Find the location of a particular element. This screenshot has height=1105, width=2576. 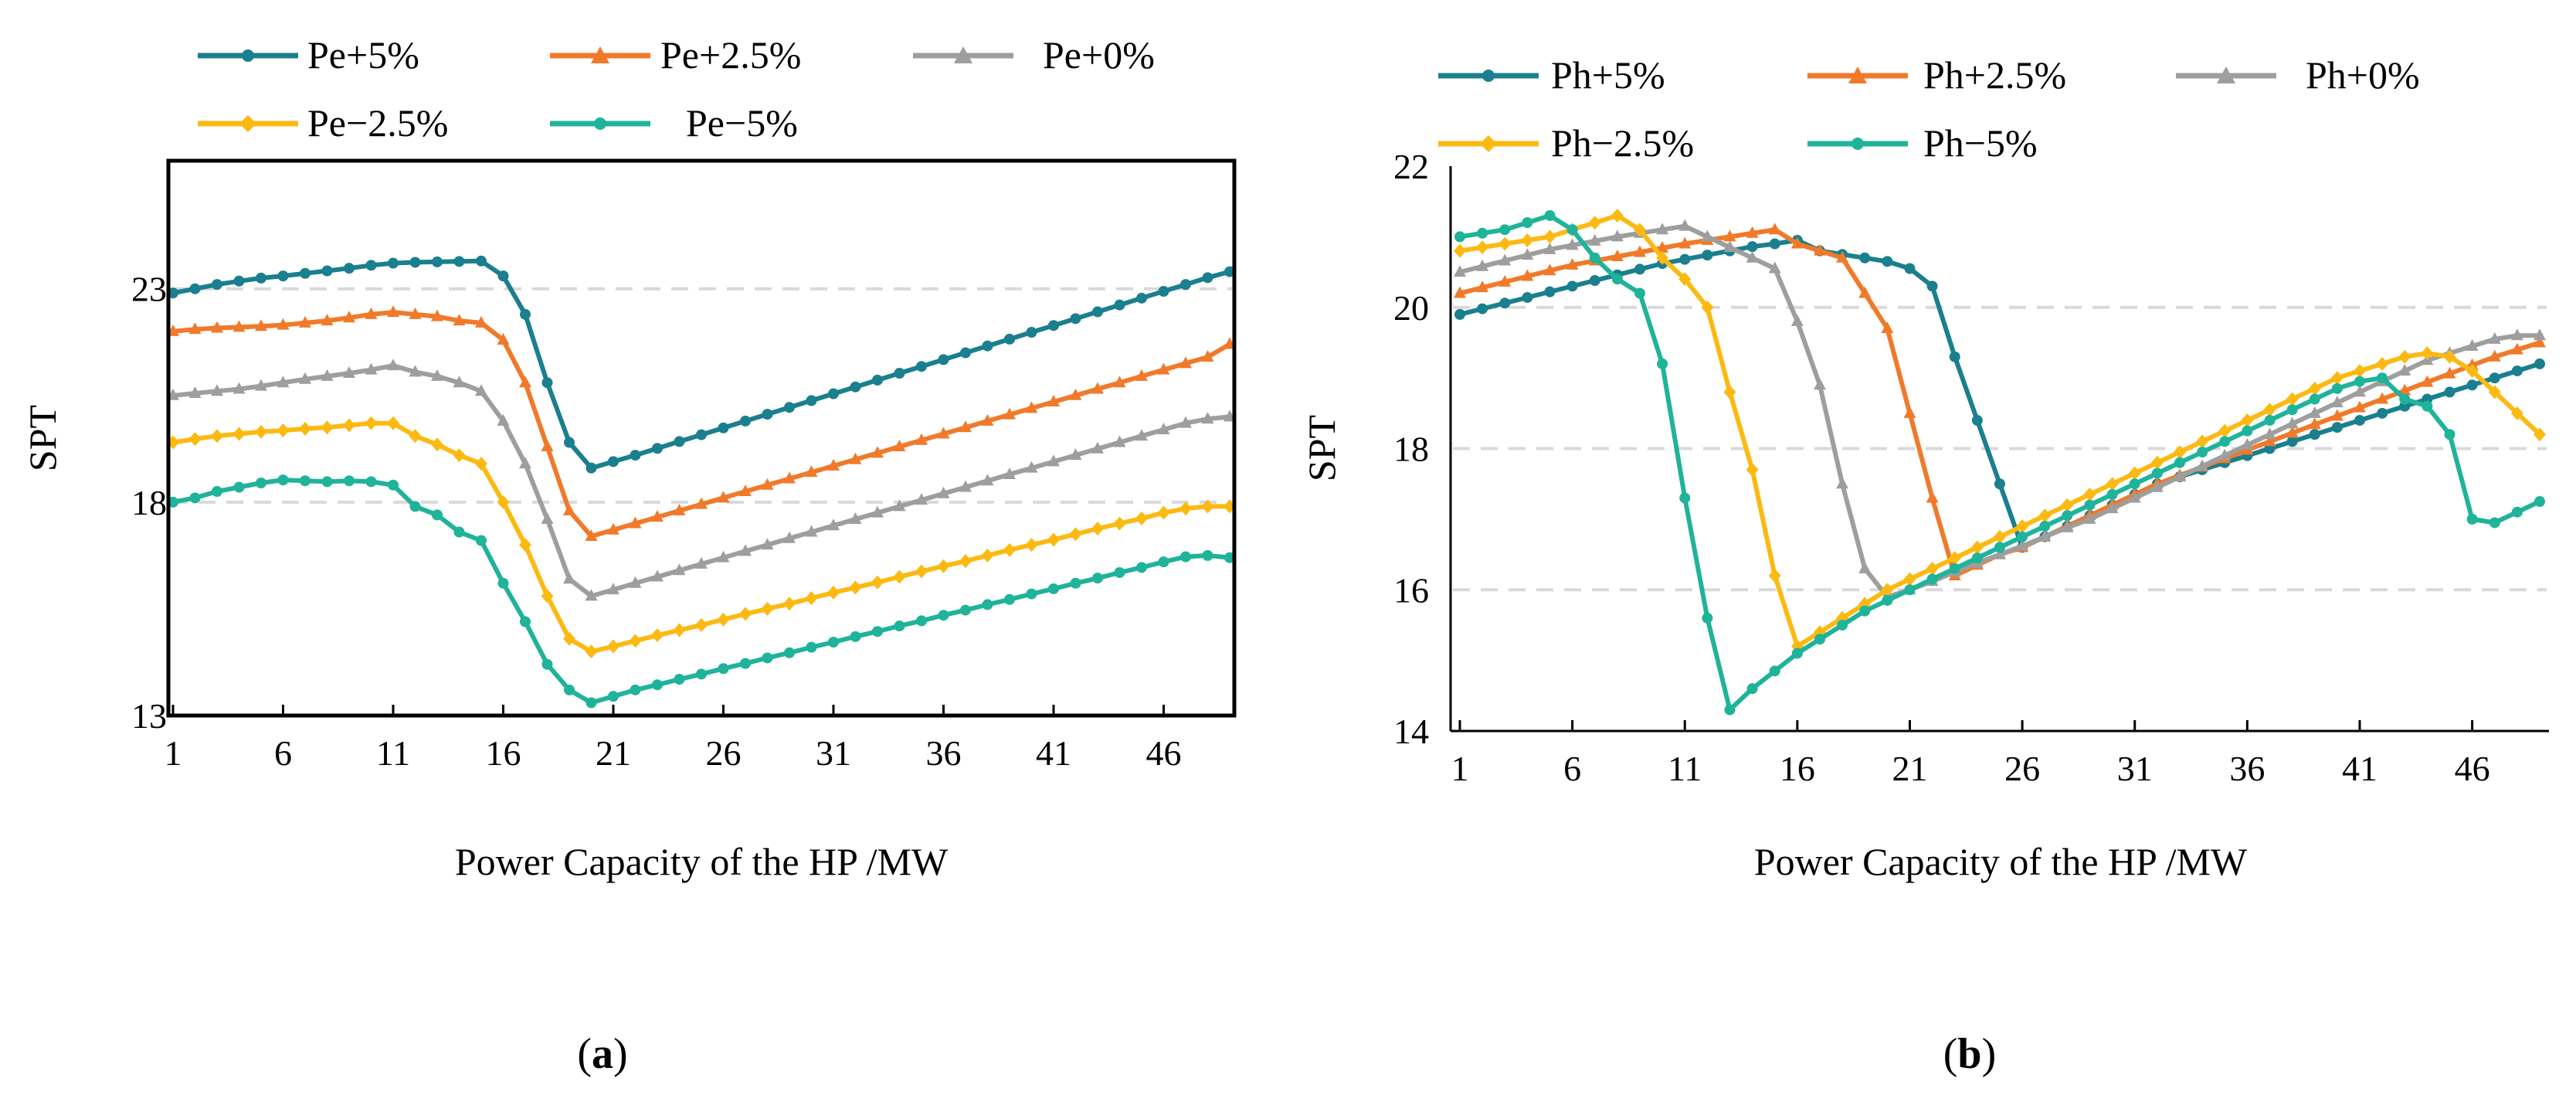

panel-a-y-tick-label-0: 13 is located at coordinates (149, 716).